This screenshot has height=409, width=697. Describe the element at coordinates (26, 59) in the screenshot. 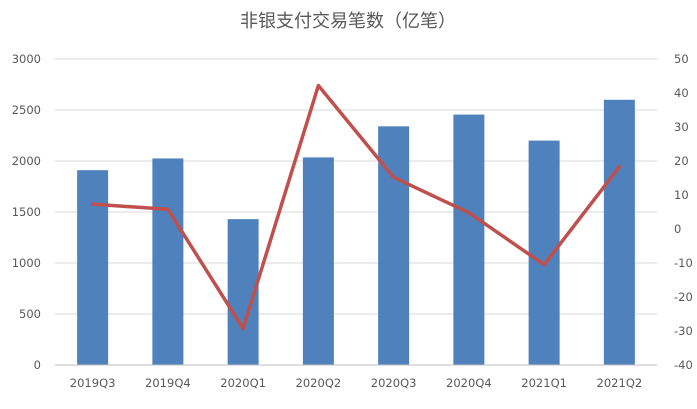

I see `left-tick-label: 3000` at that location.